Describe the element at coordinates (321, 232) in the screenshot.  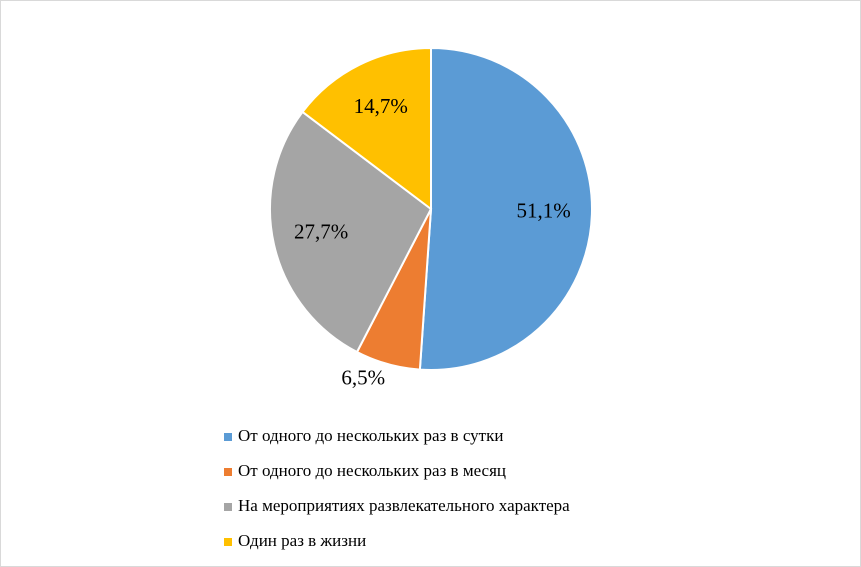
I see `data-label: 27,7%` at that location.